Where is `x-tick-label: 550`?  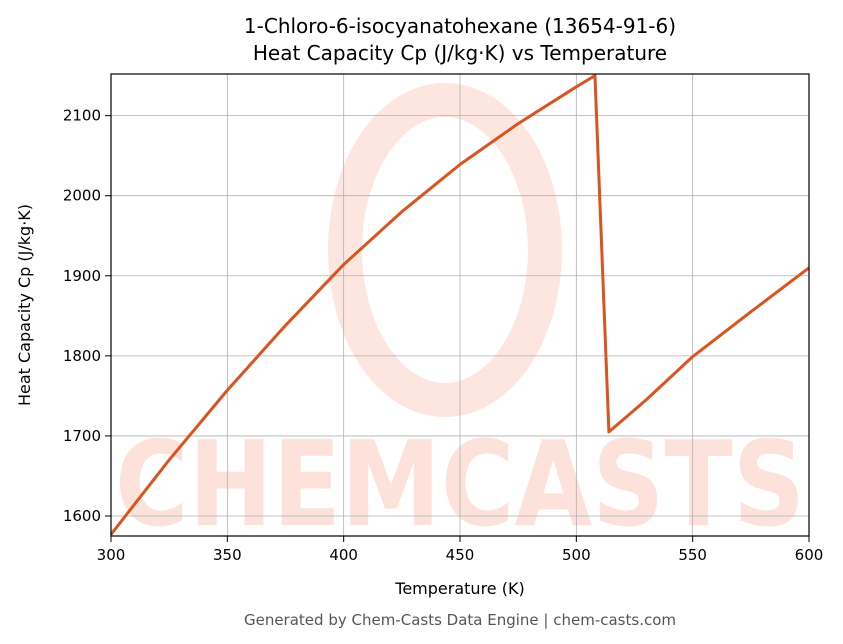 x-tick-label: 550 is located at coordinates (692, 555).